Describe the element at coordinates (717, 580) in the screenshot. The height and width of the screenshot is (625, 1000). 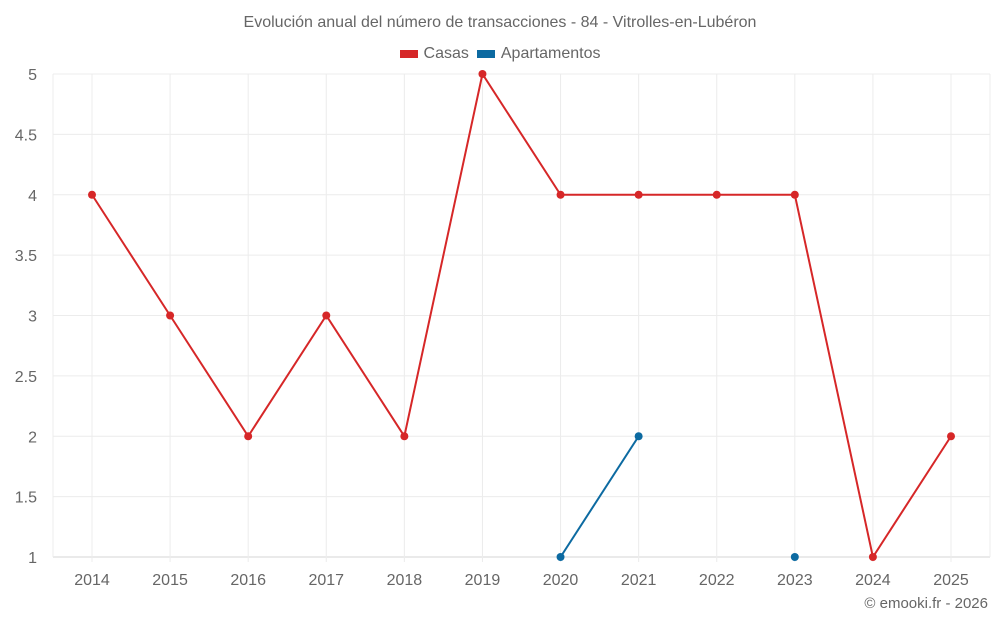
I see `x-tick-label: 2022` at that location.